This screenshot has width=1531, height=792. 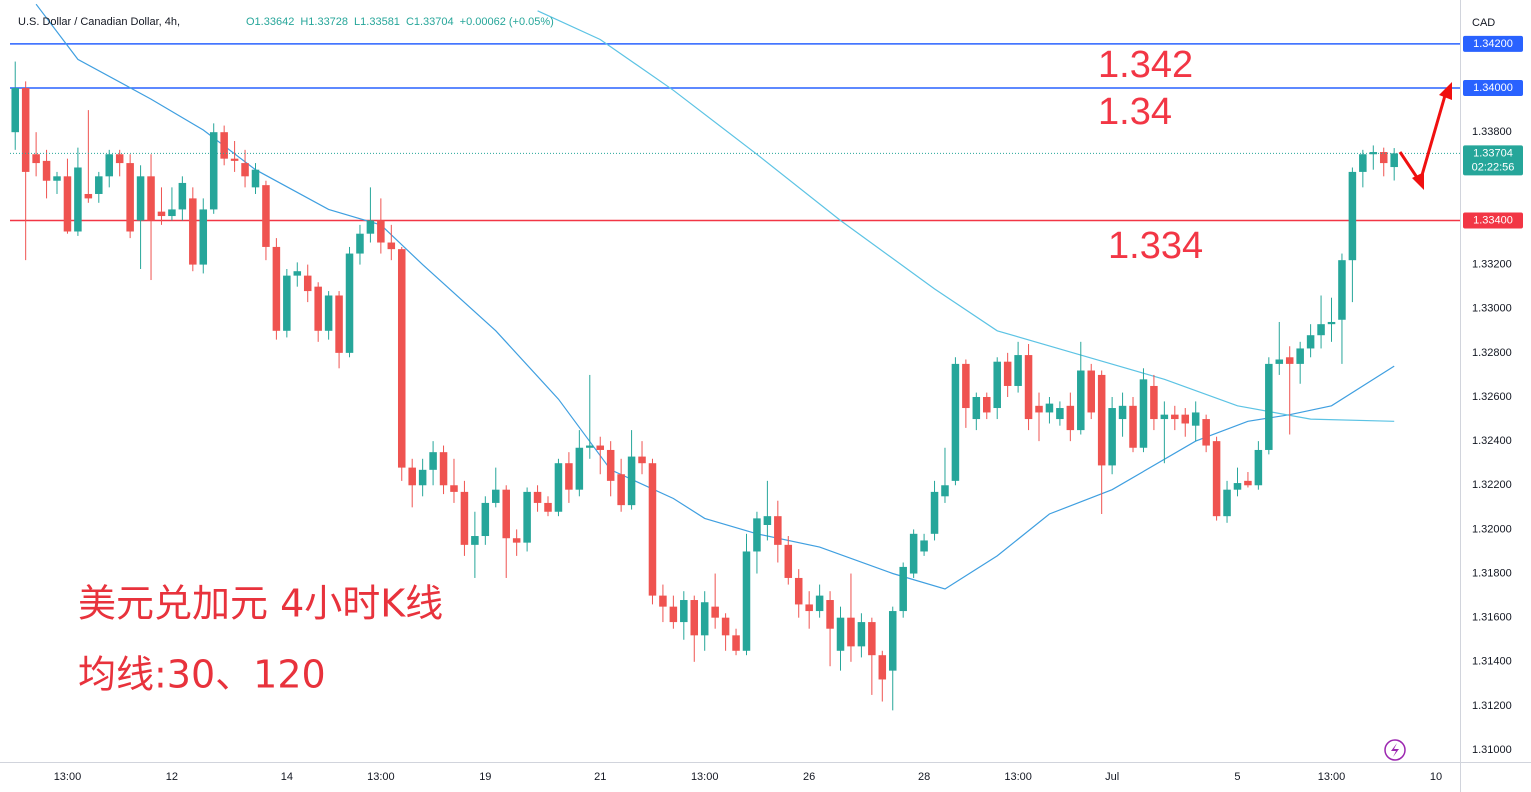 What do you see at coordinates (99, 22) in the screenshot?
I see `chart-title: U.S. Dollar / Canadian Dollar, 4h,` at bounding box center [99, 22].